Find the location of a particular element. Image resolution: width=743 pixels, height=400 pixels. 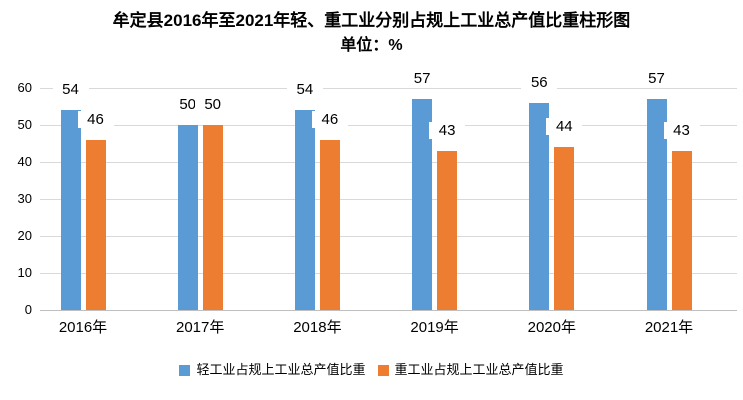

bar-value-label: 50 is located at coordinates (212, 104).